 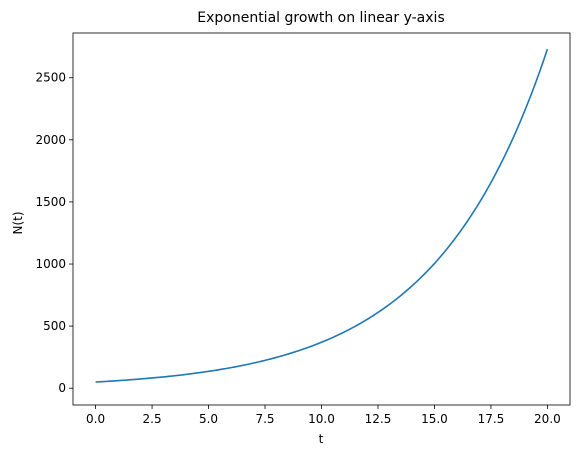 I want to click on chart-title: Exponential growth on linear y-axis, so click(x=320, y=18).